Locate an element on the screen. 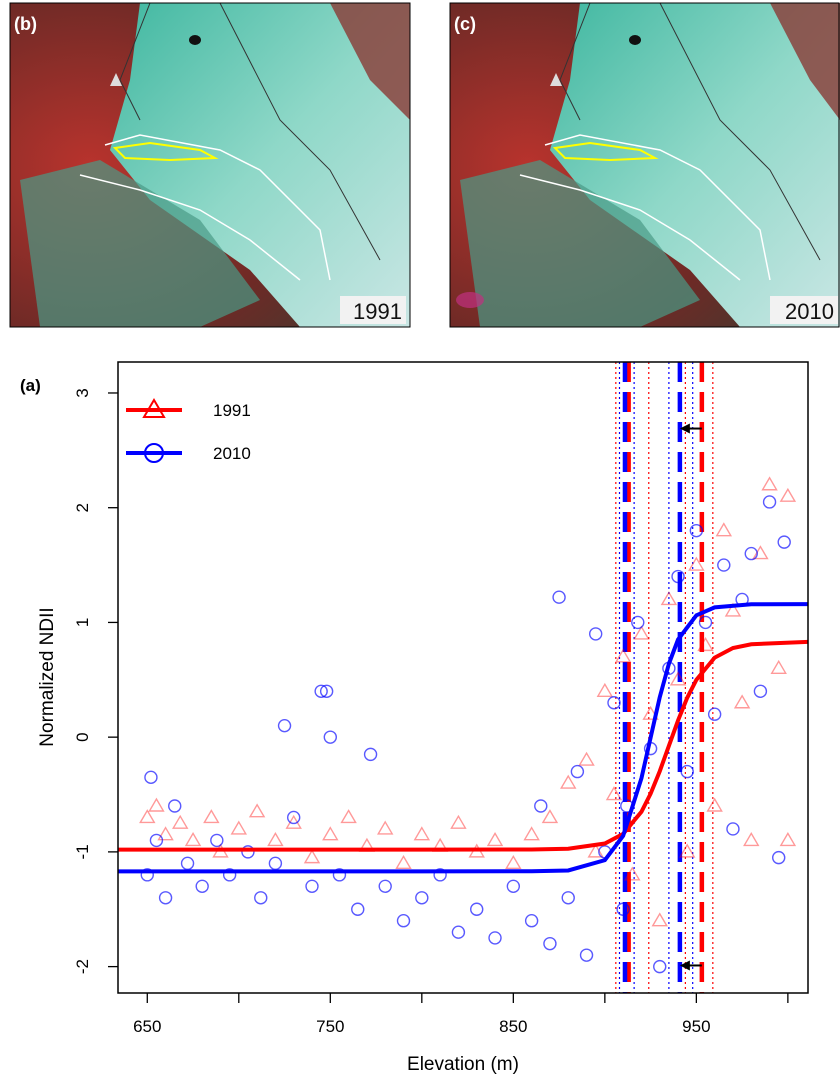  y-axis-title: Normalized NDII is located at coordinates (47, 676).